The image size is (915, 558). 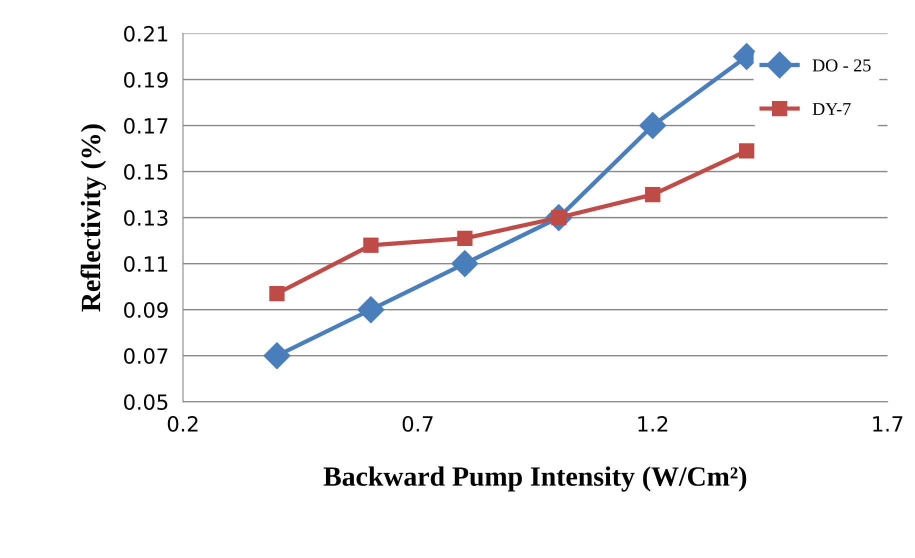 What do you see at coordinates (183, 424) in the screenshot?
I see `x-tick-label: 0.2` at bounding box center [183, 424].